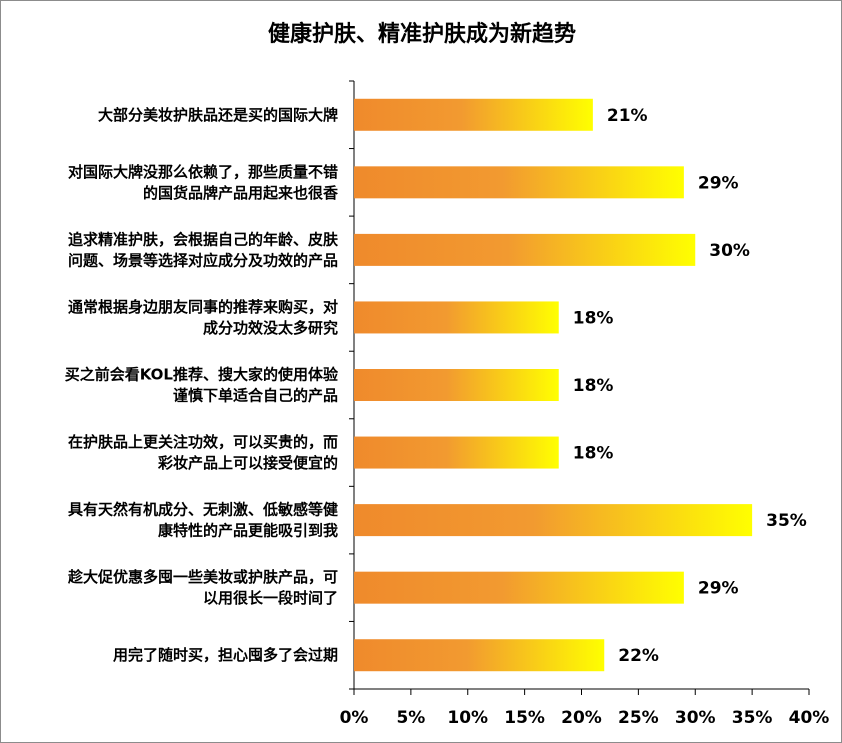 This screenshot has height=743, width=842. What do you see at coordinates (410, 718) in the screenshot?
I see `x-tick-label: 5%` at bounding box center [410, 718].